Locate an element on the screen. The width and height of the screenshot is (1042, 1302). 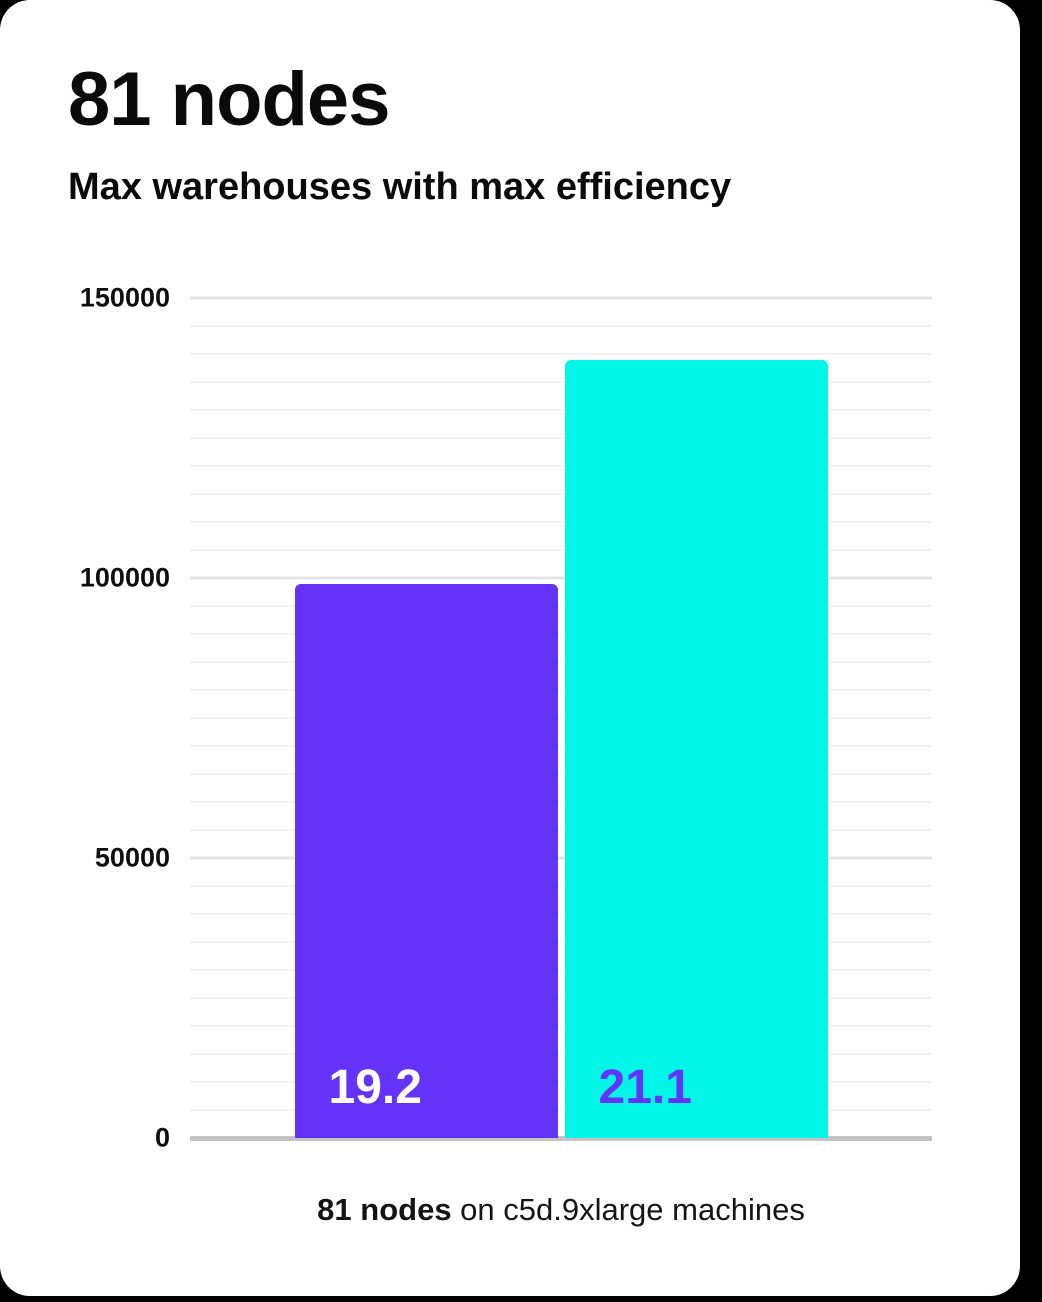
y-tick-label: 50000 is located at coordinates (132, 857).